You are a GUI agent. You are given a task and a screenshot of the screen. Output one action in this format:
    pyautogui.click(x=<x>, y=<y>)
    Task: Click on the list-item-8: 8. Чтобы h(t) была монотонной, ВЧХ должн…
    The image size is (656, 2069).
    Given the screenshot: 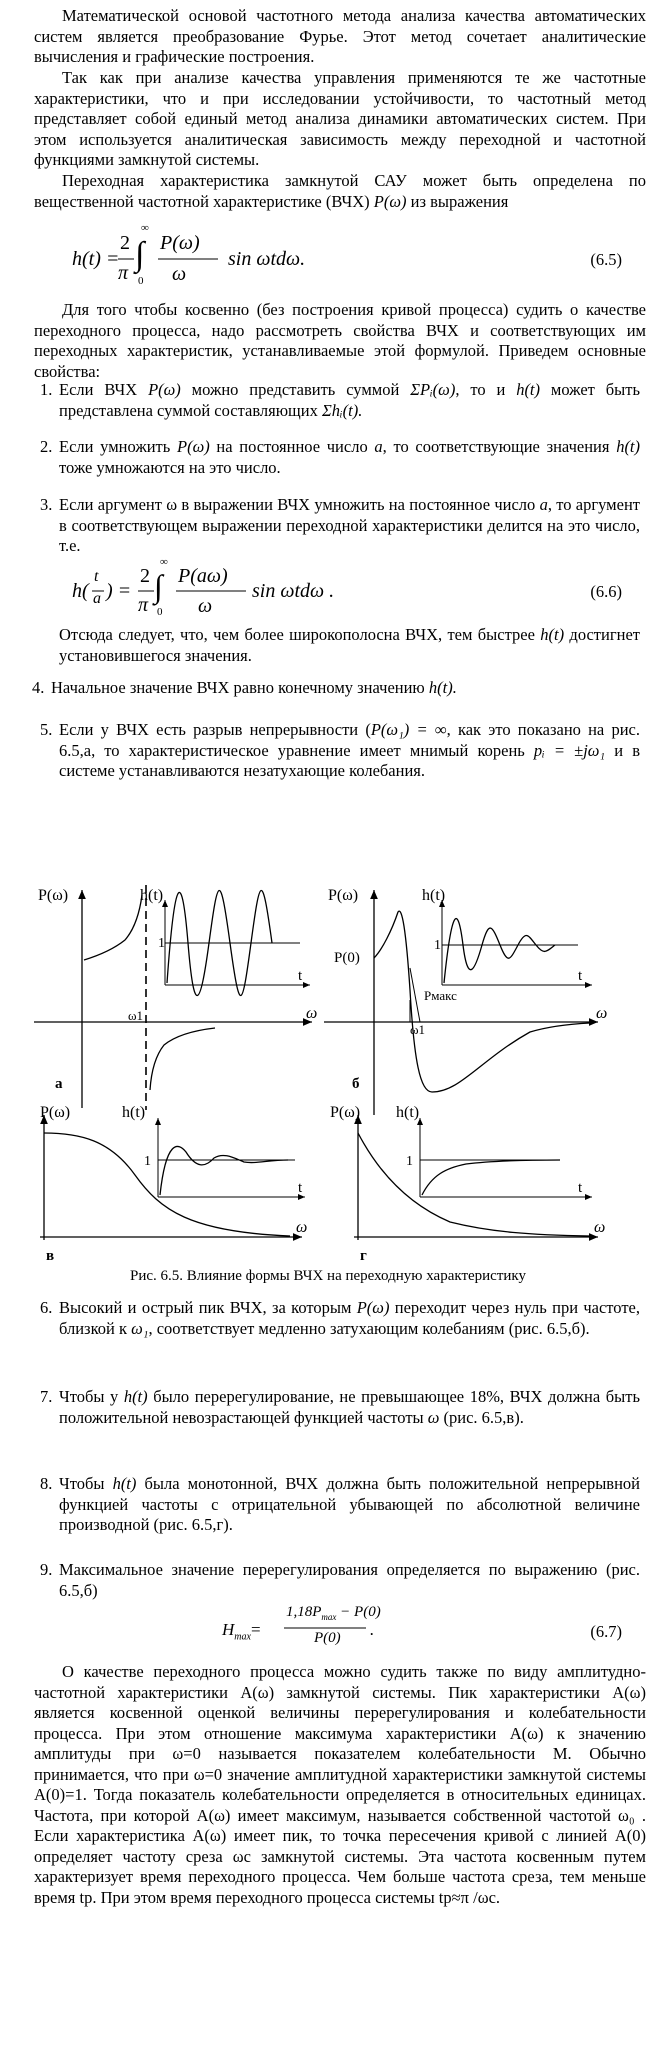 What is the action you would take?
    pyautogui.click(x=340, y=1504)
    